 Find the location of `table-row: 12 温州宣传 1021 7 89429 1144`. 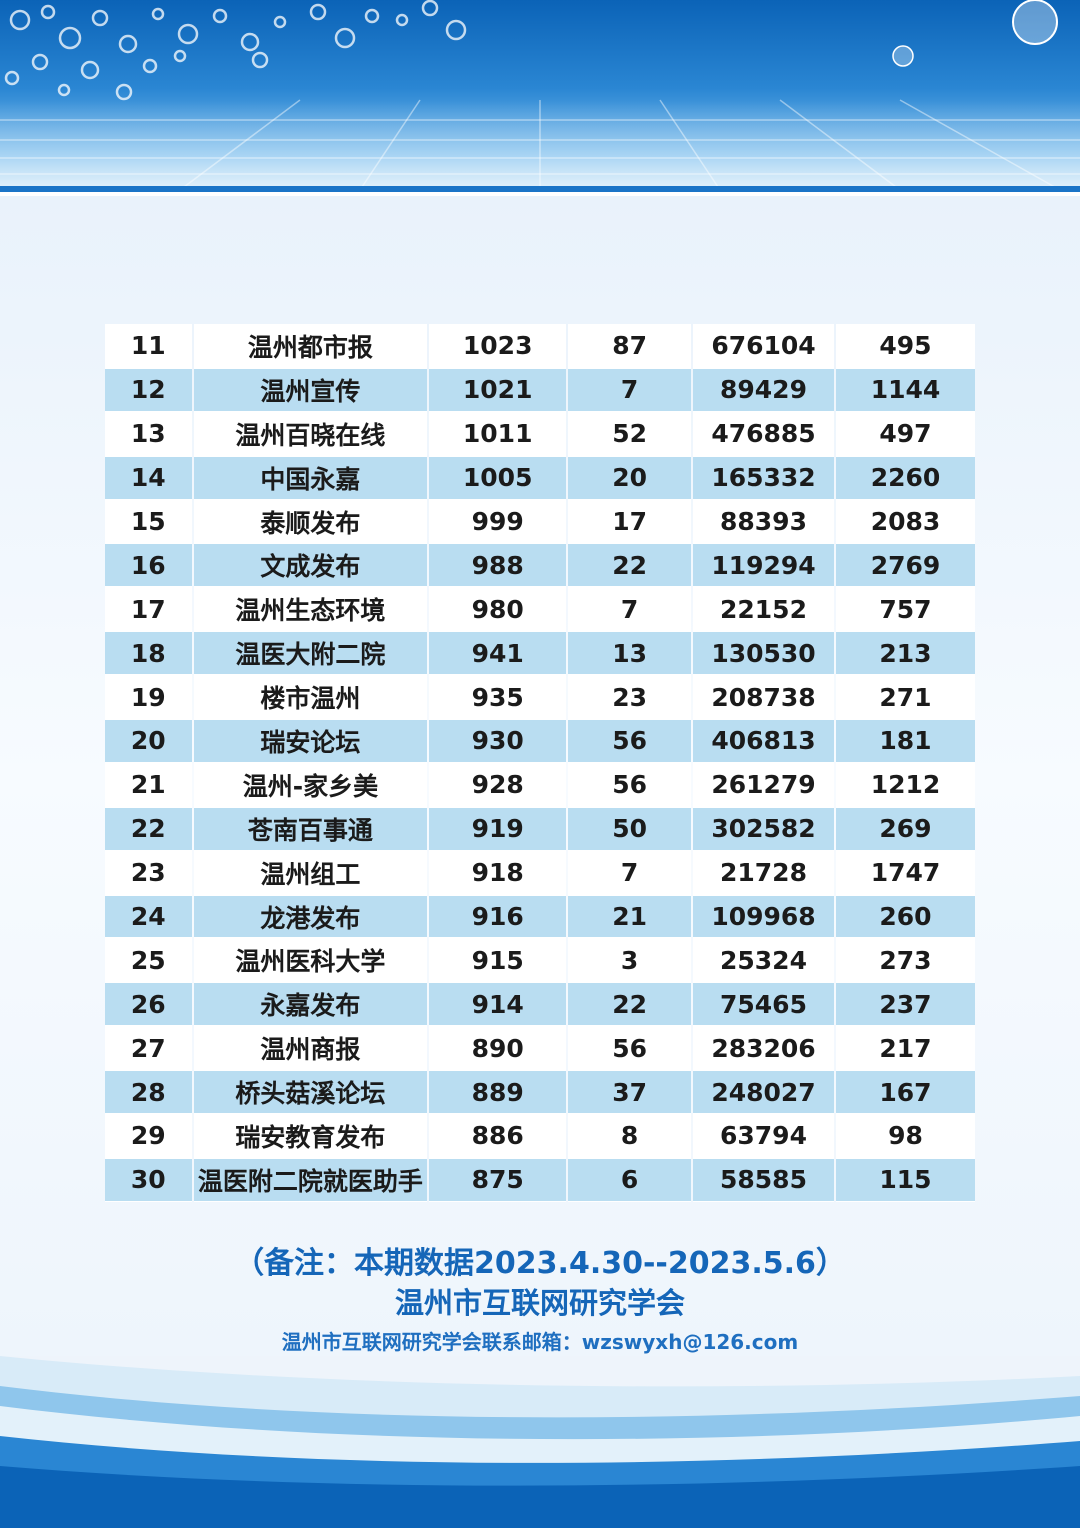

table-row: 12 温州宣传 1021 7 89429 1144 is located at coordinates (540, 389).